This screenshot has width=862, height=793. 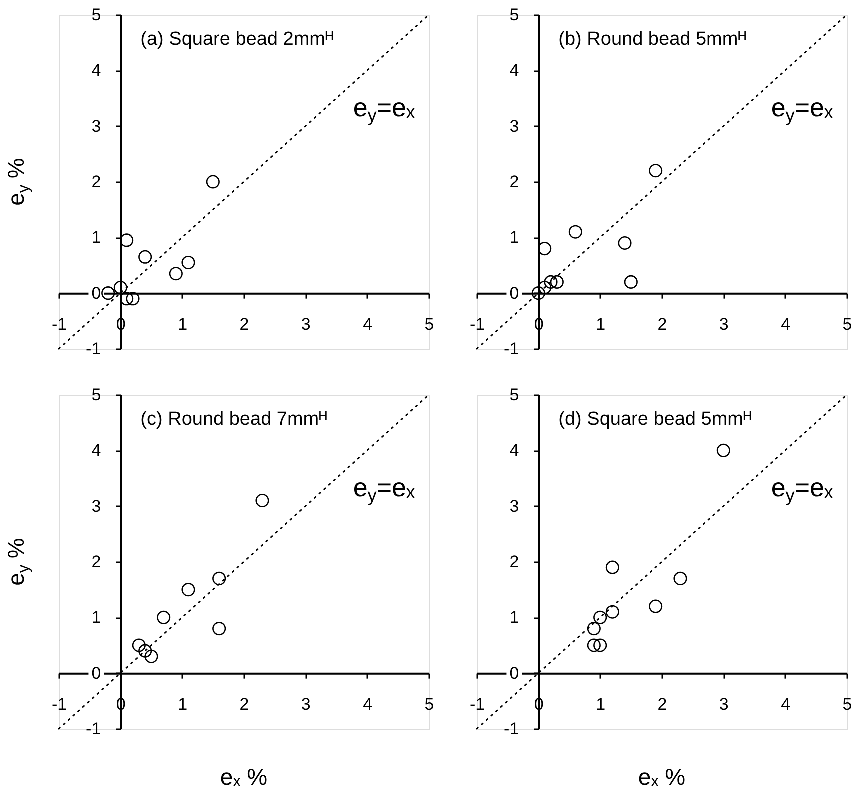 I want to click on text: (c) Round bead 7mmᴴ, so click(x=234, y=419).